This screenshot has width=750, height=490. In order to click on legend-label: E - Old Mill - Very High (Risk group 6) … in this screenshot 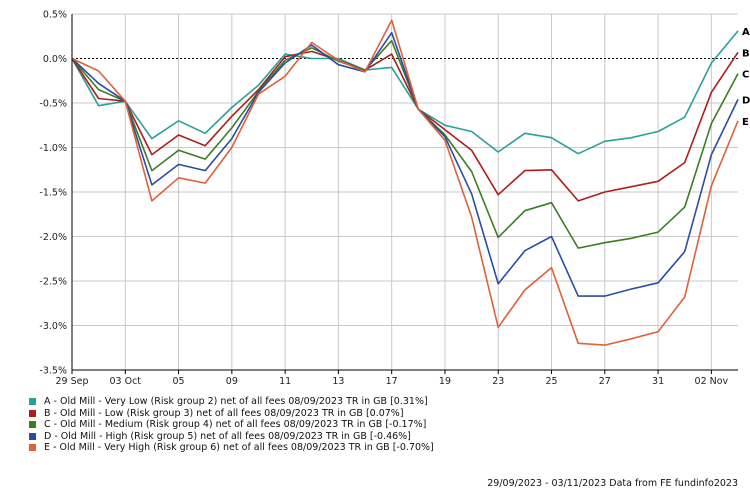, I will do `click(239, 448)`.